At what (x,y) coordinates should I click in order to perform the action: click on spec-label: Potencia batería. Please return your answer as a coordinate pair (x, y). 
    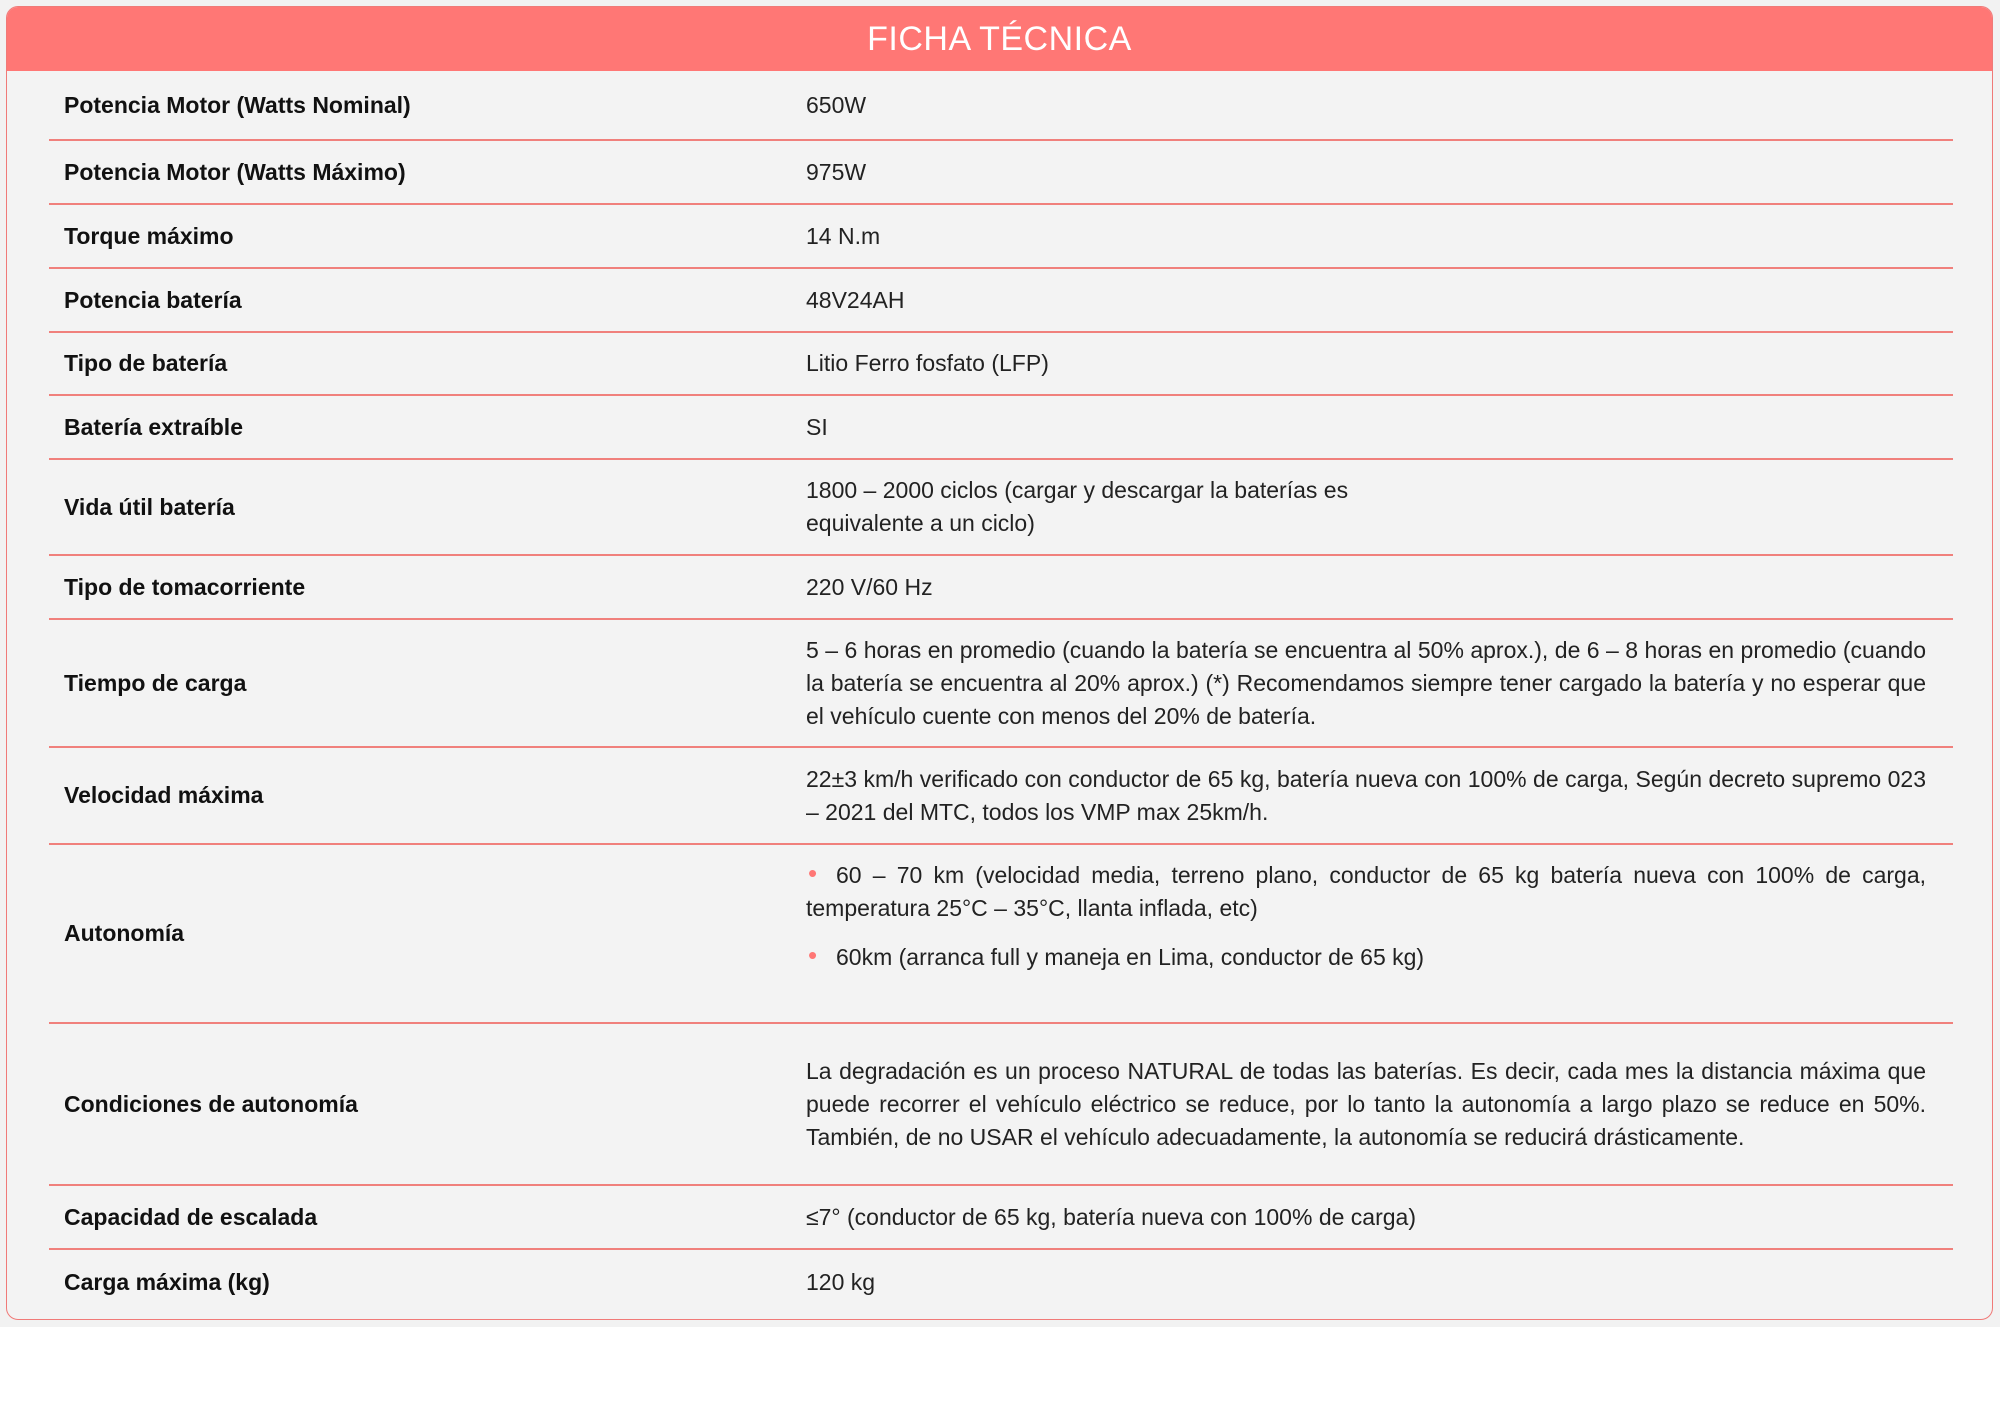
    Looking at the image, I should click on (153, 299).